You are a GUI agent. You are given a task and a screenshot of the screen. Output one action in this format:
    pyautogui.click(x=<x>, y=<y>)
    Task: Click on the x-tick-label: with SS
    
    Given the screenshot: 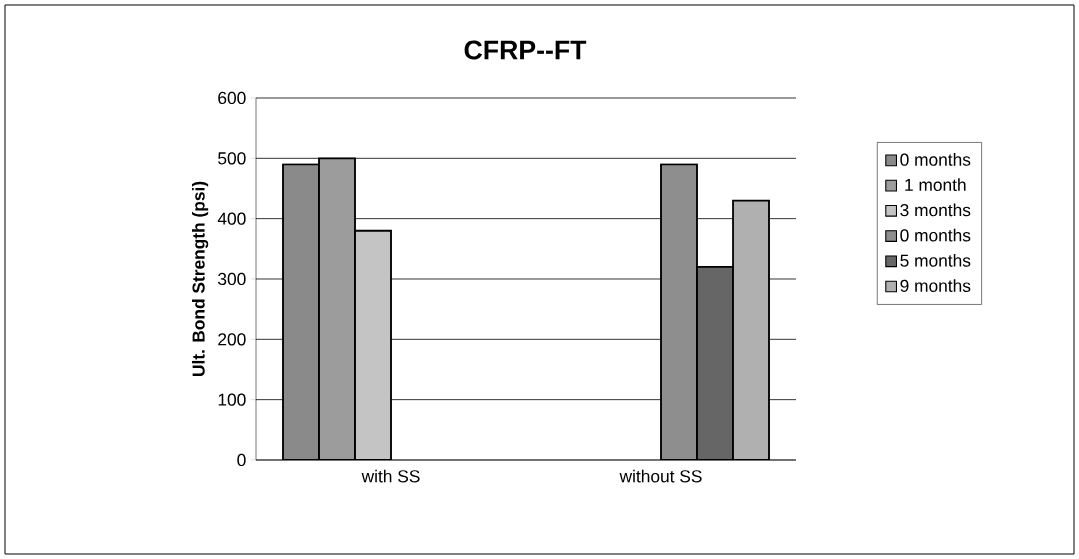 What is the action you would take?
    pyautogui.click(x=390, y=476)
    